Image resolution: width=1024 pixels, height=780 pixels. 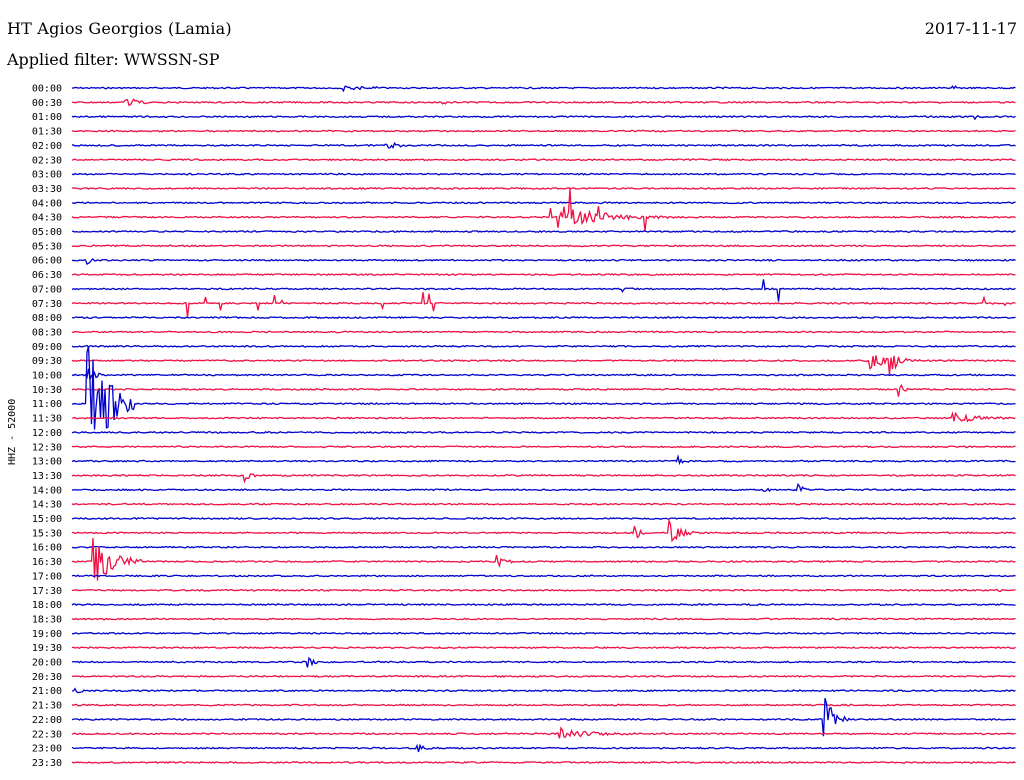 I want to click on filter-label: Applied filter: WWSSN-SP, so click(x=113, y=59).